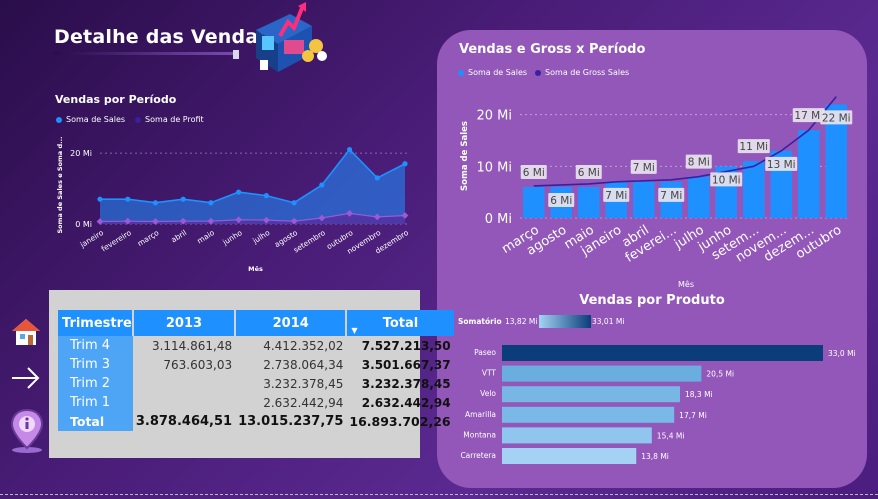  Describe the element at coordinates (494, 116) in the screenshot. I see `y-tick-label: 20 Mi` at that location.